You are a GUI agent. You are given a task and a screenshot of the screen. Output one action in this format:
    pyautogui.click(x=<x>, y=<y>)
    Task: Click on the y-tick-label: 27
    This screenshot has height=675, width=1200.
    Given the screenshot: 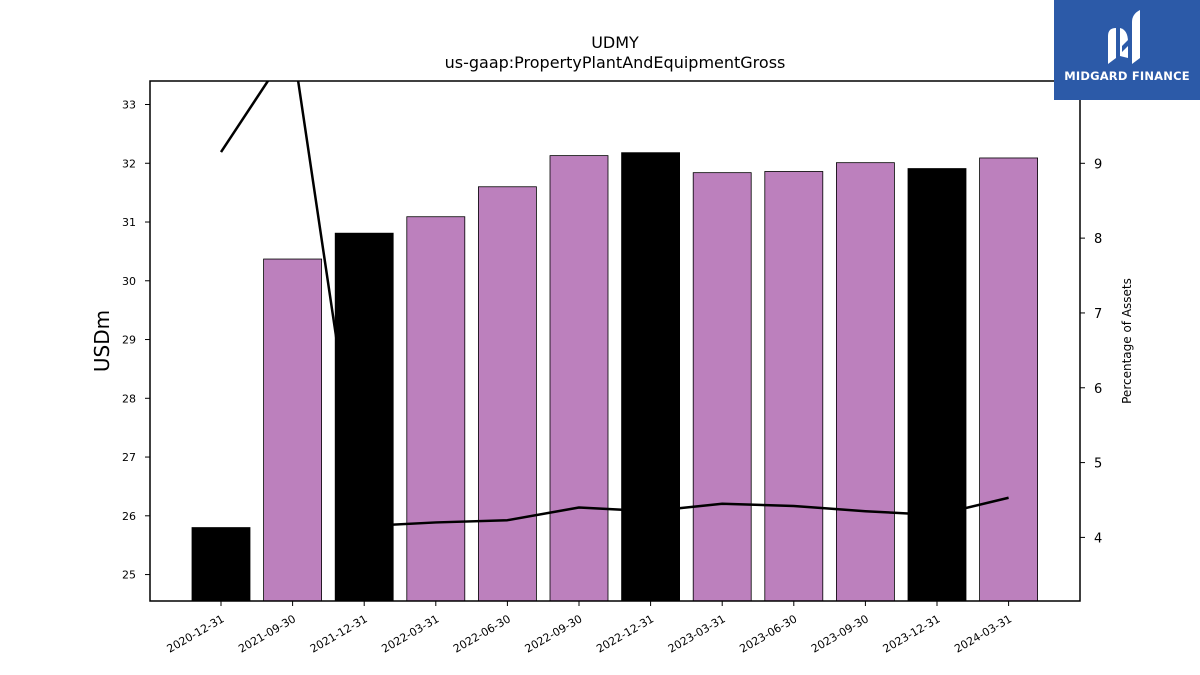 What is the action you would take?
    pyautogui.click(x=129, y=457)
    